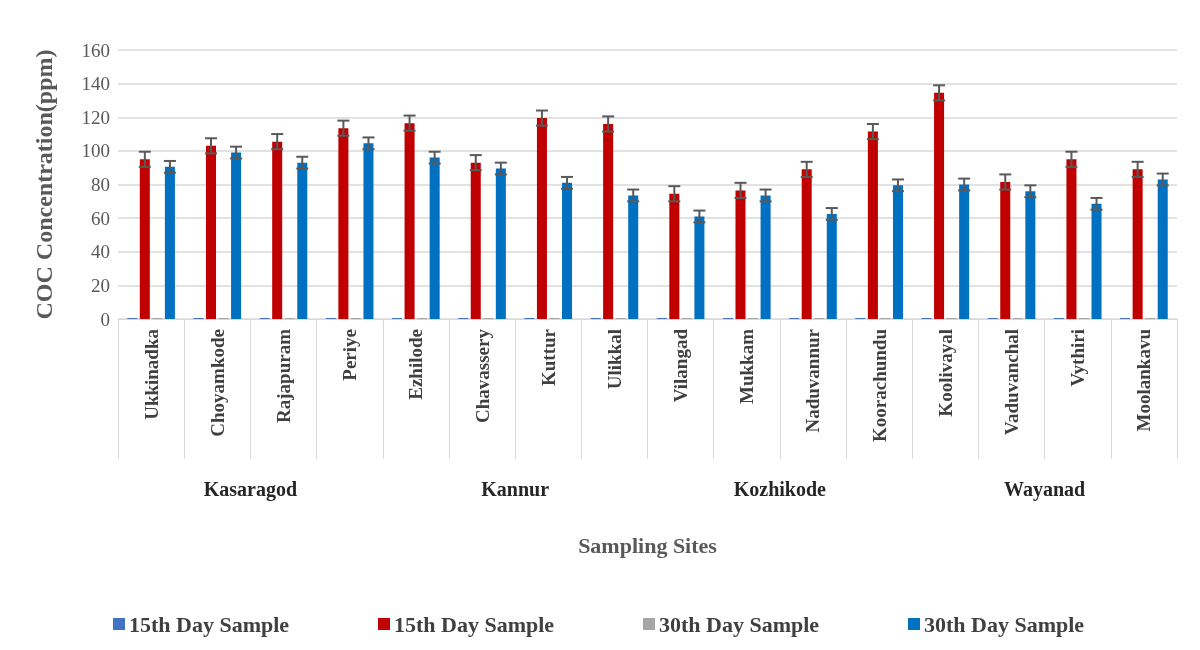 This screenshot has height=650, width=1200. What do you see at coordinates (482, 375) in the screenshot?
I see `x-tick-label: Chavassery` at bounding box center [482, 375].